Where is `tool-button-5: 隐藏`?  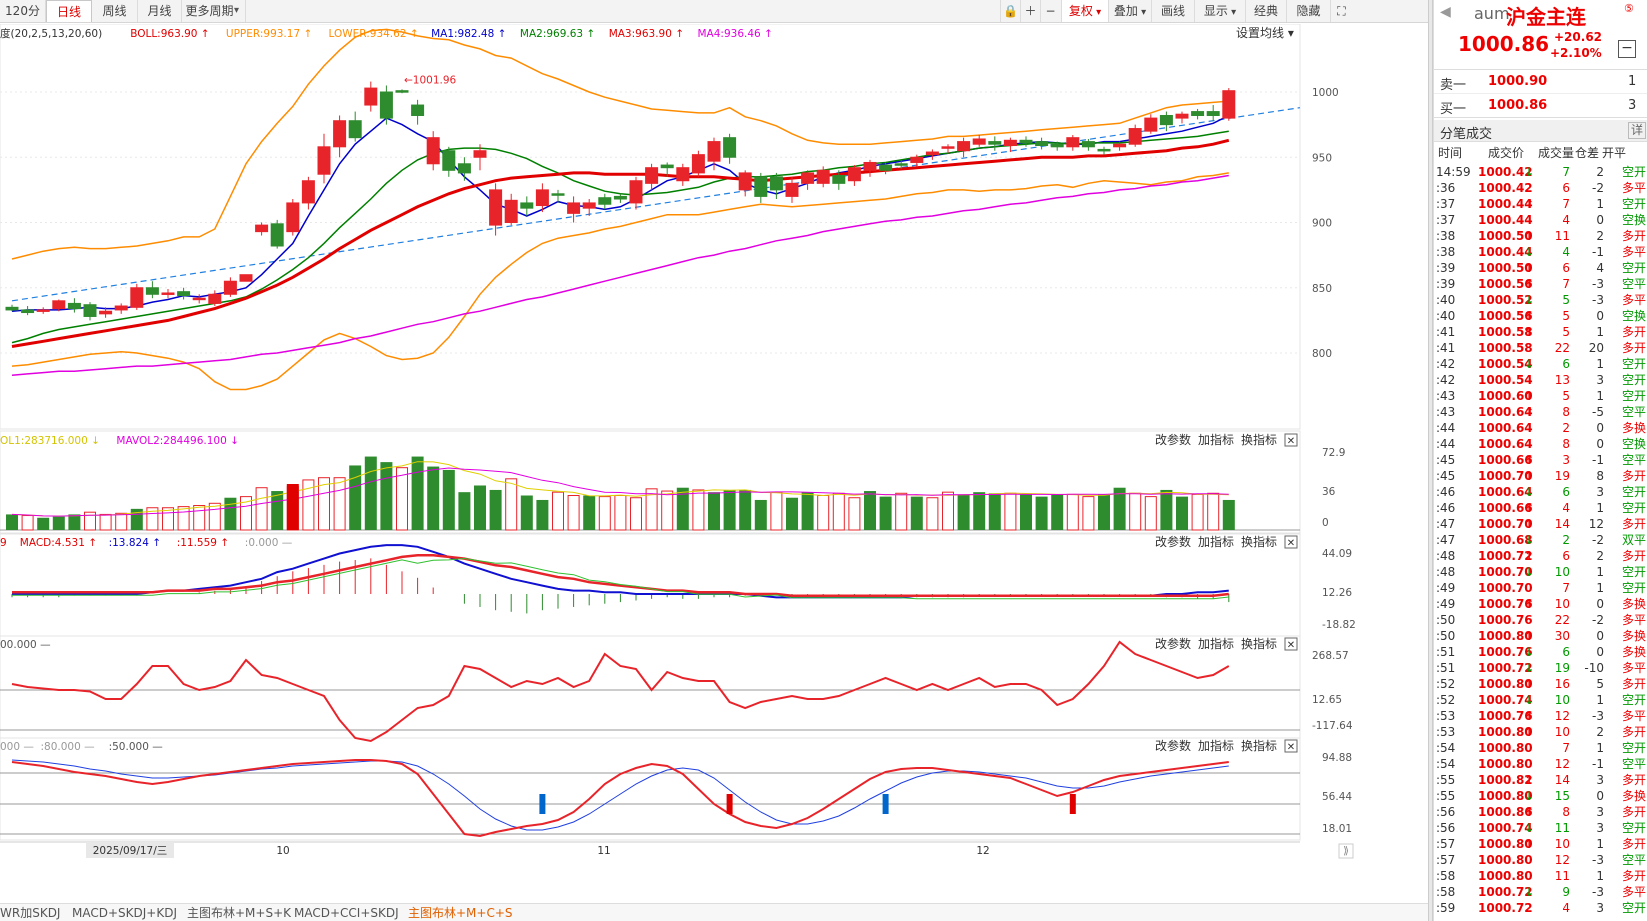
tool-button-5: 隐藏 is located at coordinates (1308, 11).